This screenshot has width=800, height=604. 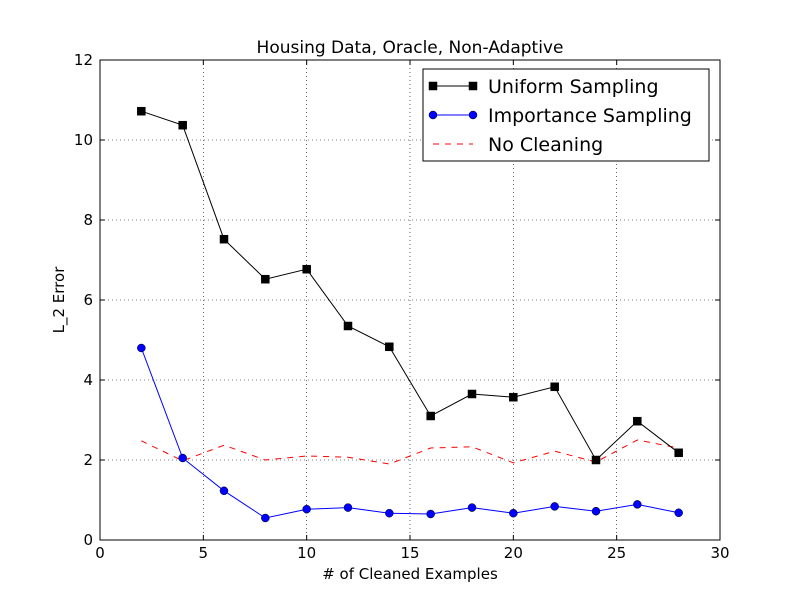 What do you see at coordinates (410, 574) in the screenshot?
I see `x-axis-label: # of Cleaned Examples` at bounding box center [410, 574].